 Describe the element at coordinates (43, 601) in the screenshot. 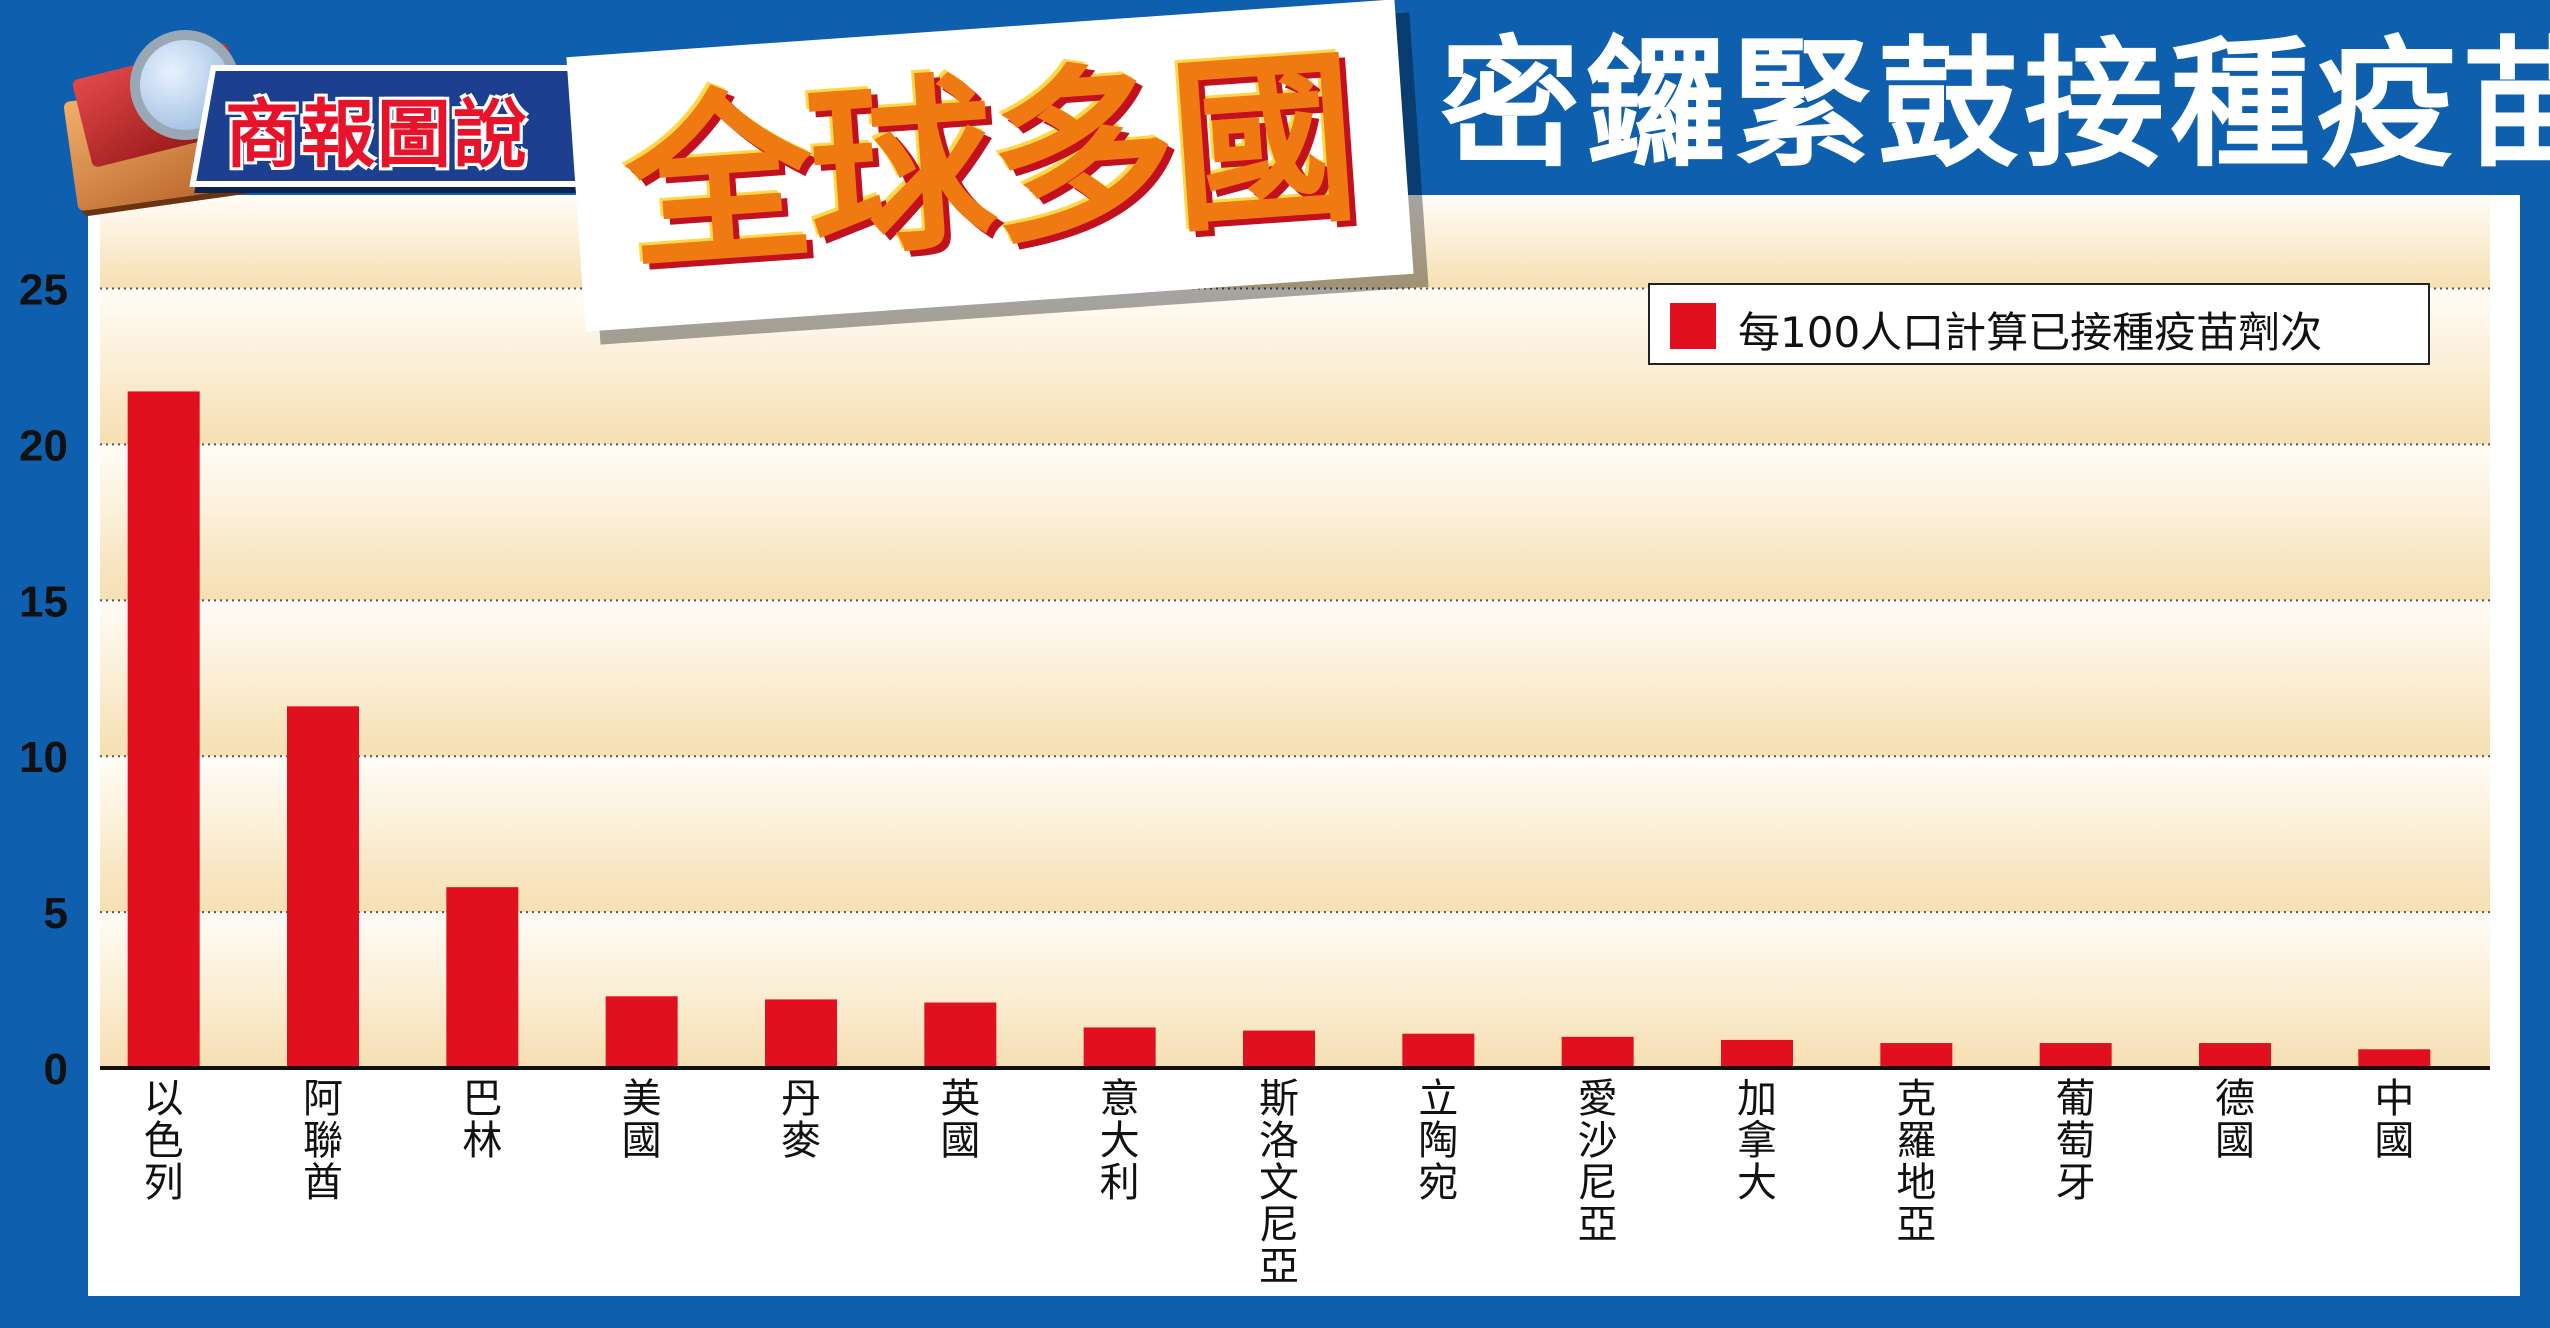

I see `y-tick-label: 15` at that location.